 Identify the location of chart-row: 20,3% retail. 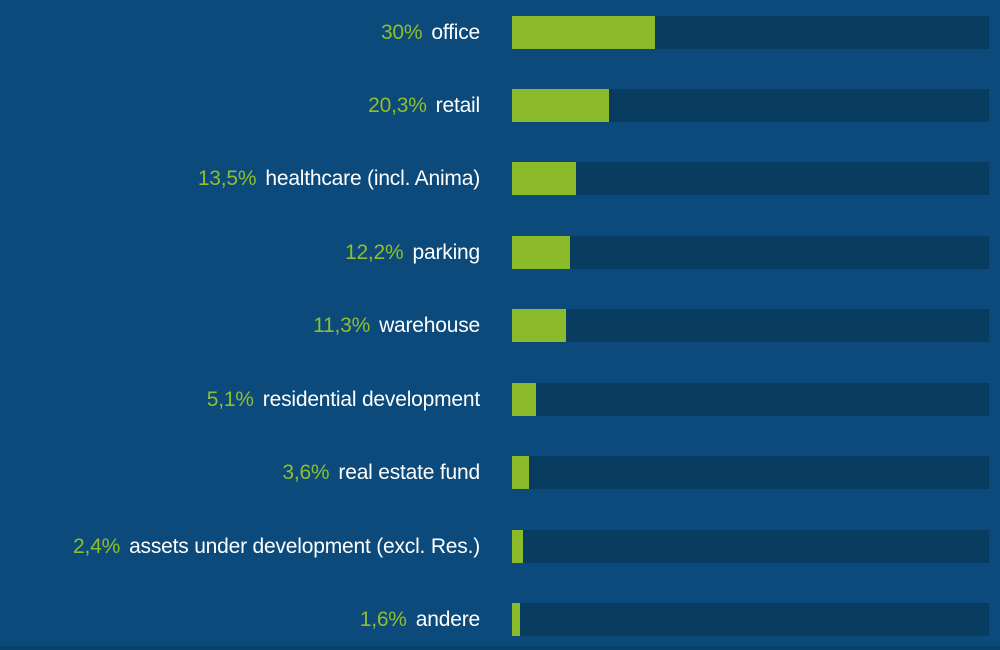
(500, 105).